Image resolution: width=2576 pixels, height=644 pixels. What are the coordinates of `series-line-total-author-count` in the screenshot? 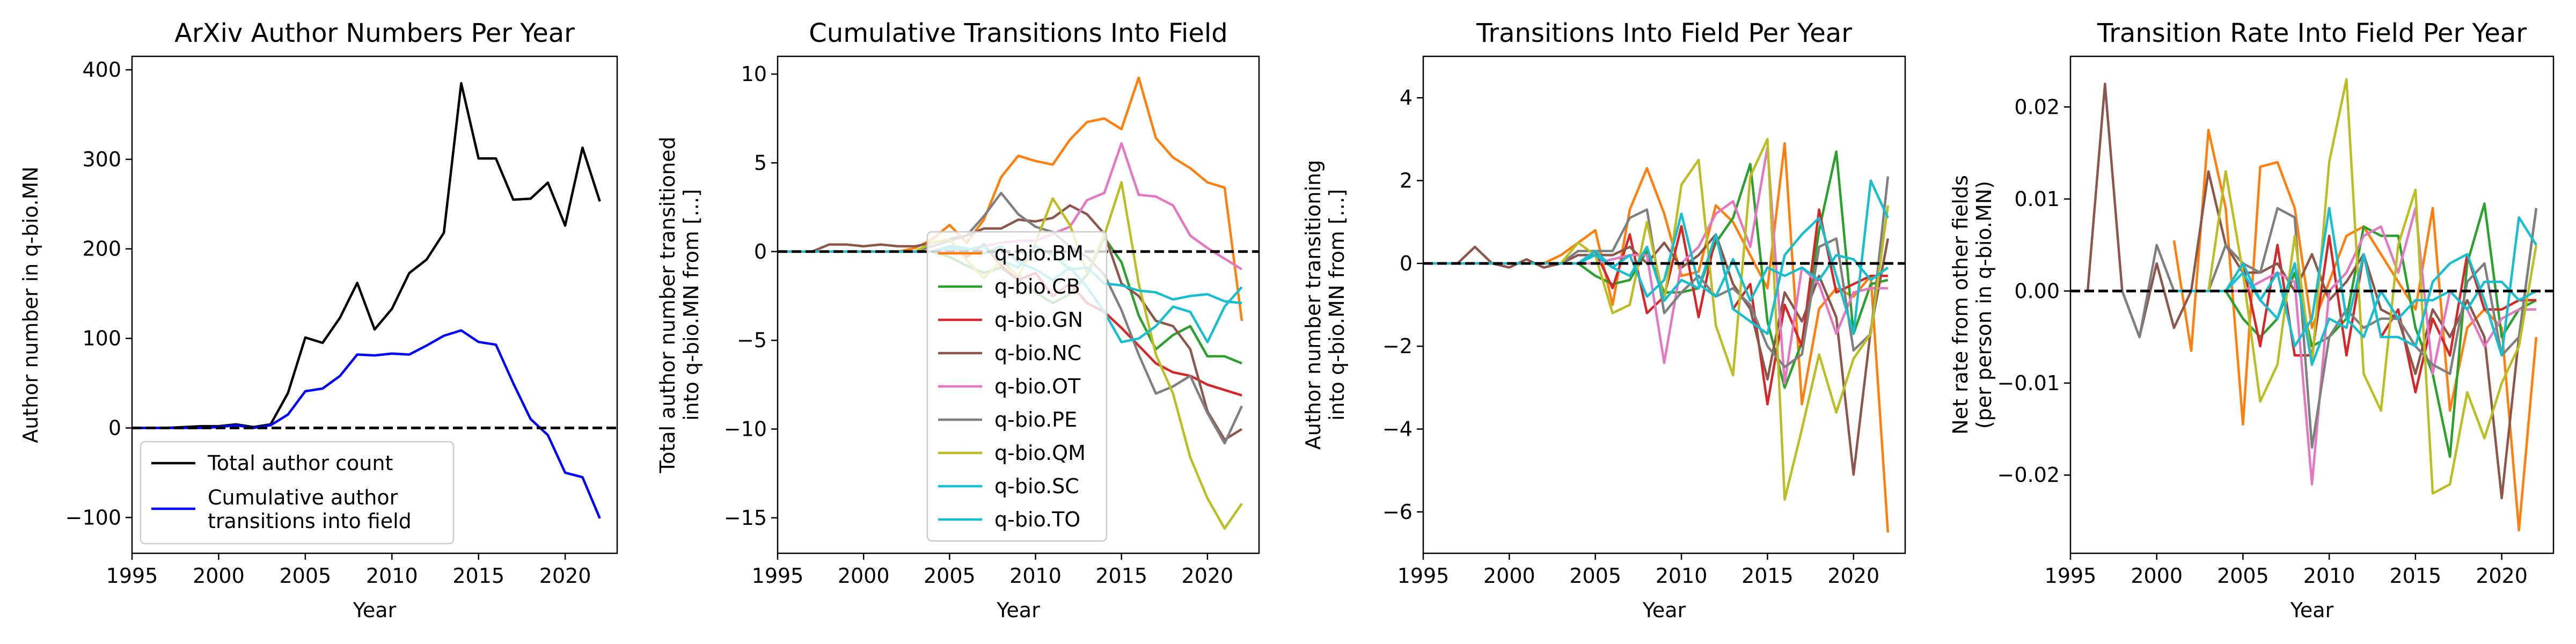 It's located at (366, 255).